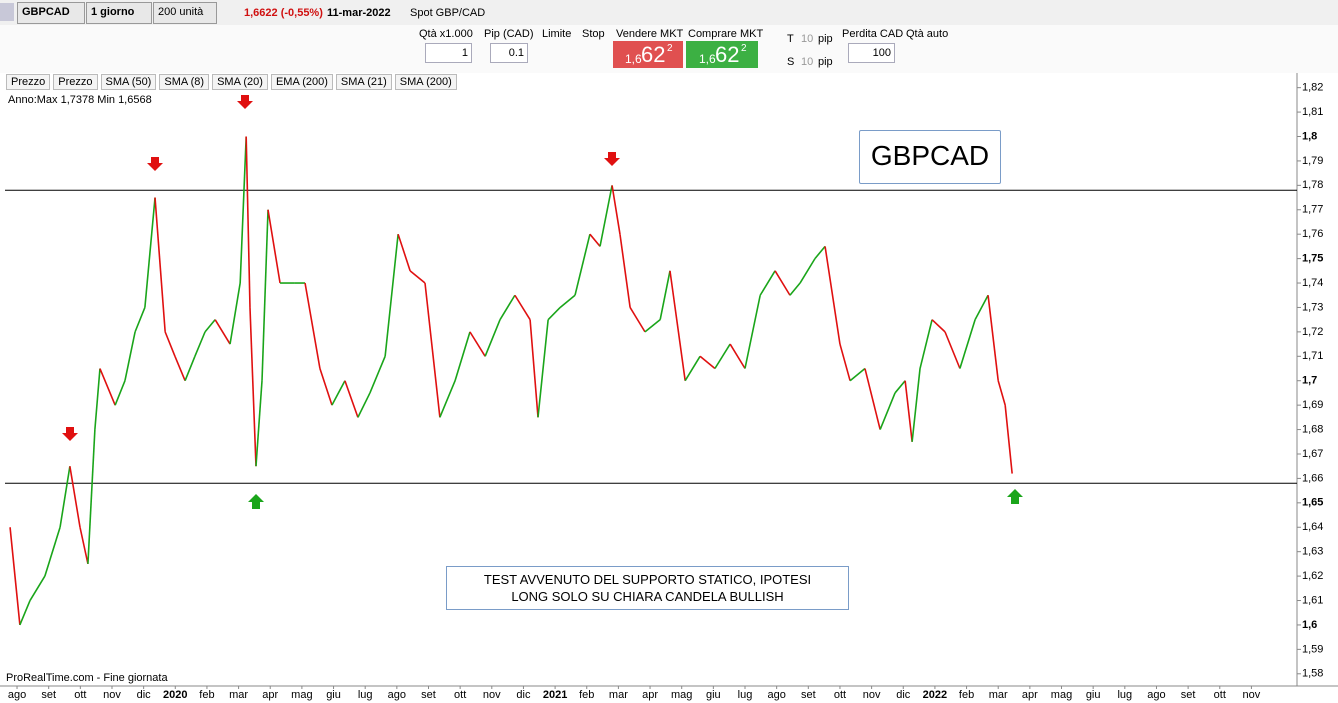  I want to click on pip: 0.1, so click(516, 53).